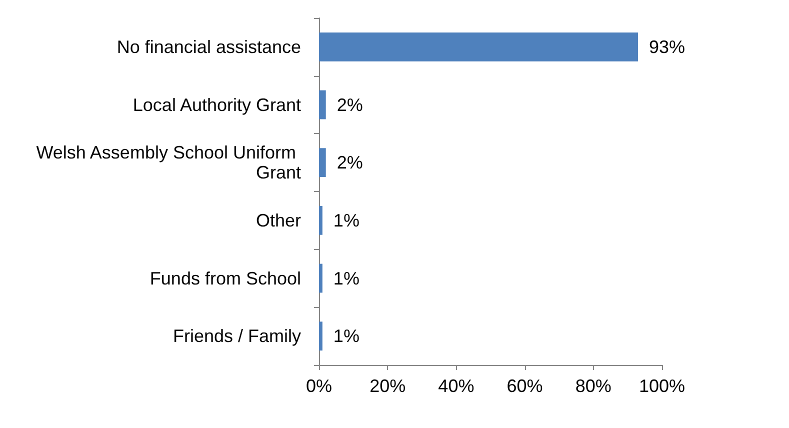 Image resolution: width=789 pixels, height=428 pixels. I want to click on y-tick-label: Welsh Assembly School Uniform Grant, so click(168, 162).